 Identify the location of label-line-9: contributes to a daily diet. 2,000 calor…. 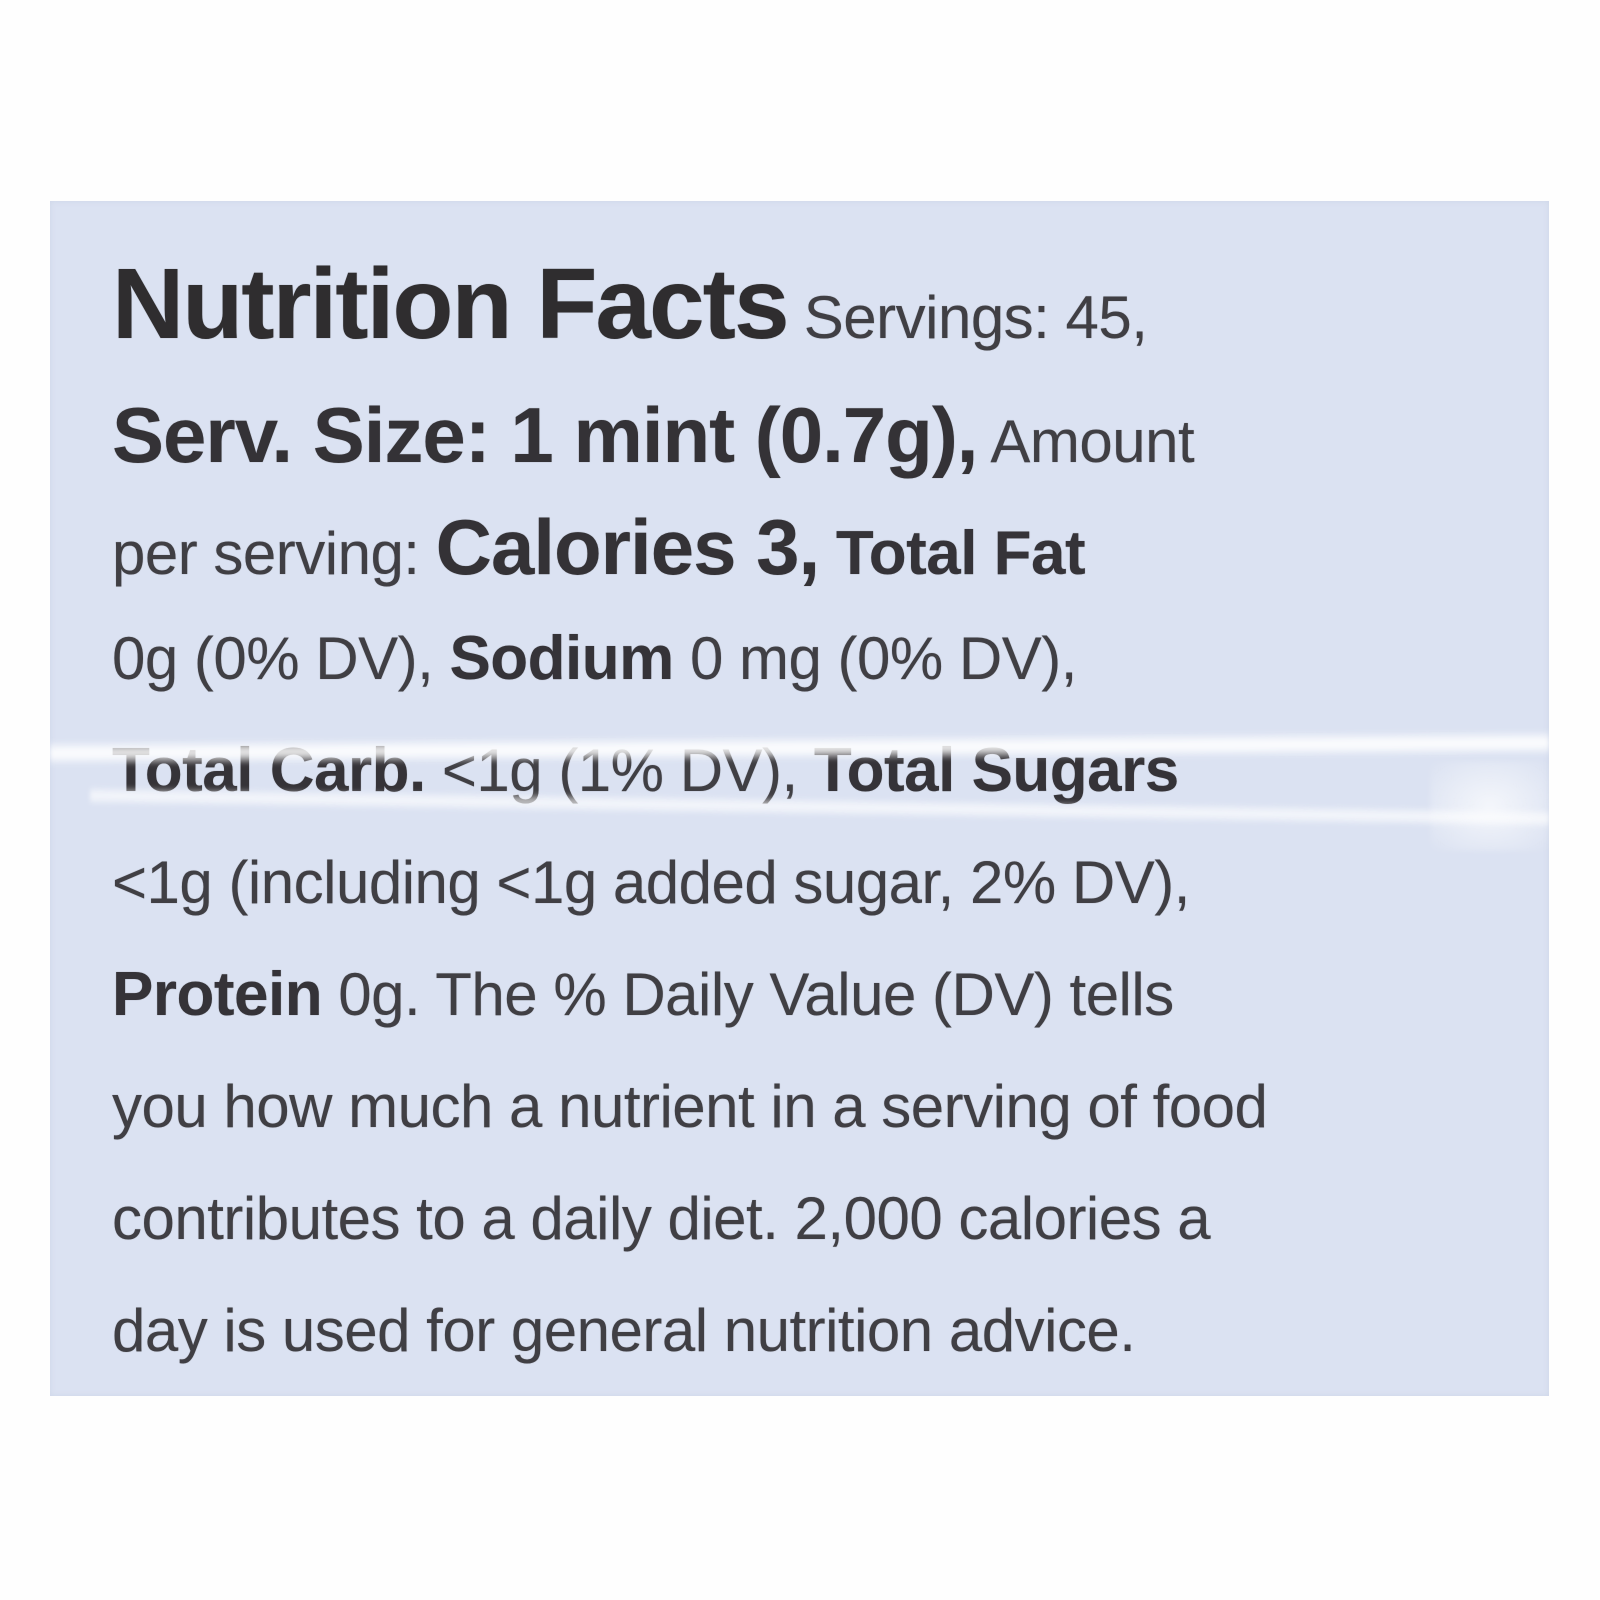
(810, 1219).